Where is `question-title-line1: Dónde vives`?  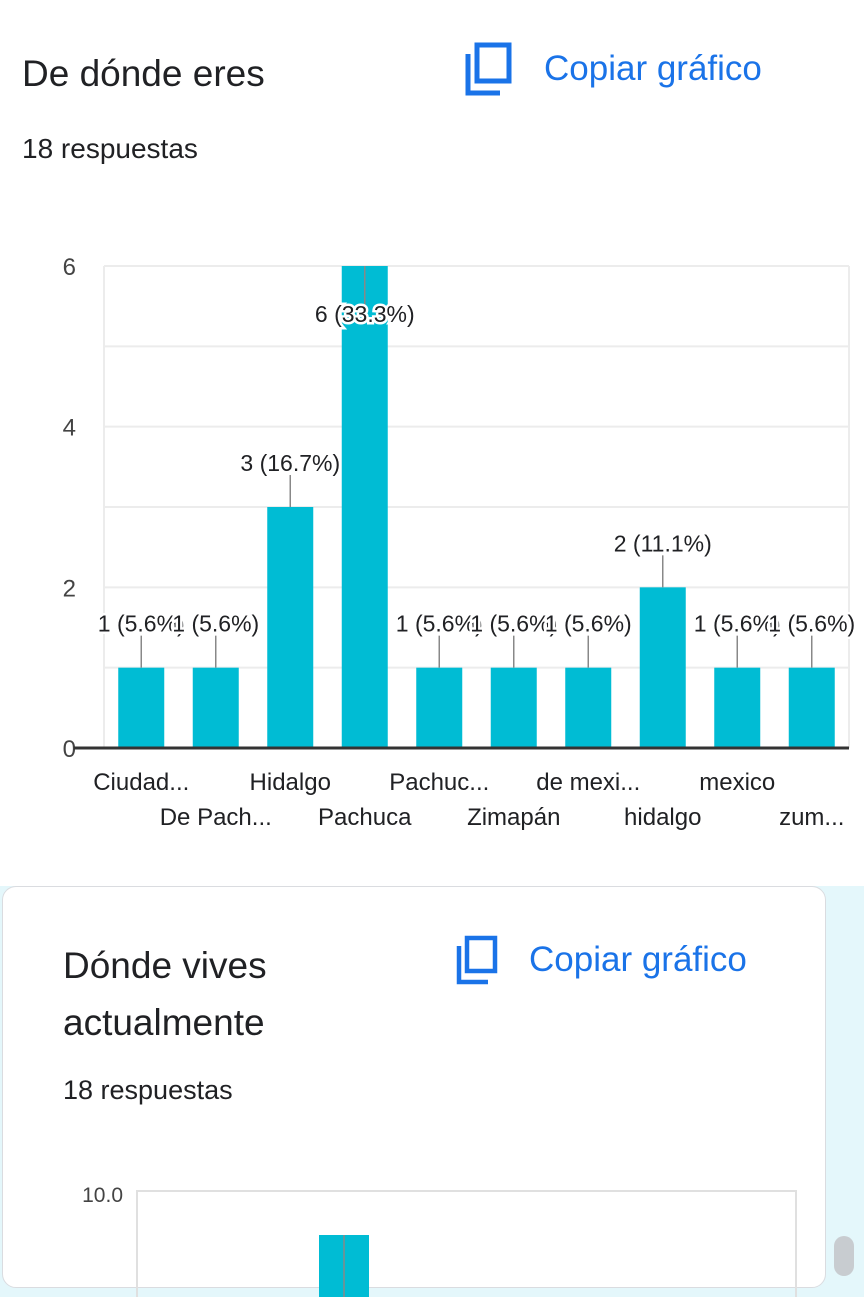 question-title-line1: Dónde vives is located at coordinates (165, 965).